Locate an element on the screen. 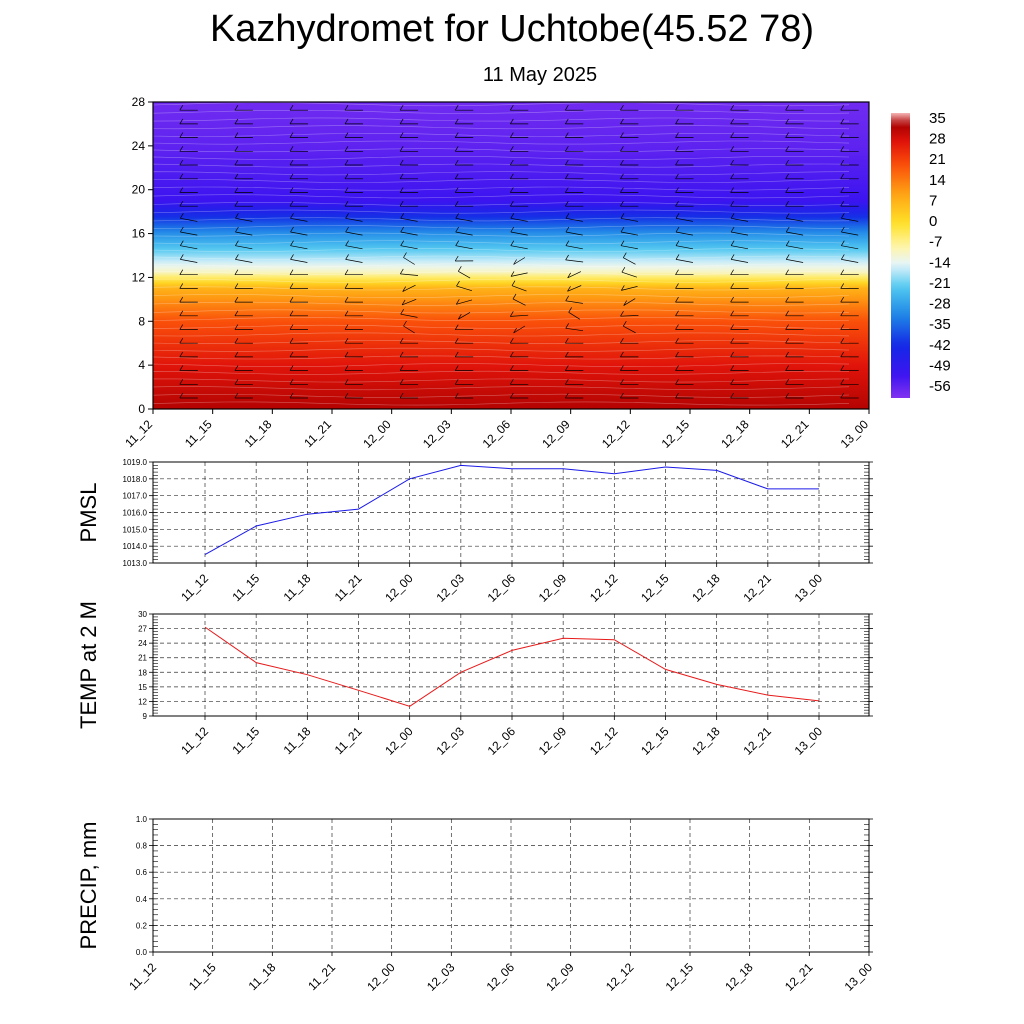 Image resolution: width=1024 pixels, height=1024 pixels. x-tick-label: 12_06 is located at coordinates (502, 741).